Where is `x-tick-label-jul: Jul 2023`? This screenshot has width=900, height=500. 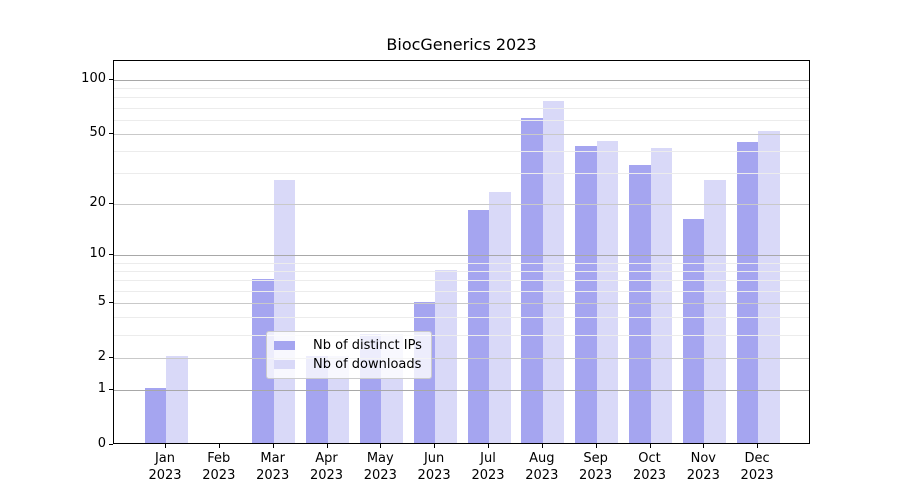 x-tick-label-jul: Jul 2023 is located at coordinates (488, 467).